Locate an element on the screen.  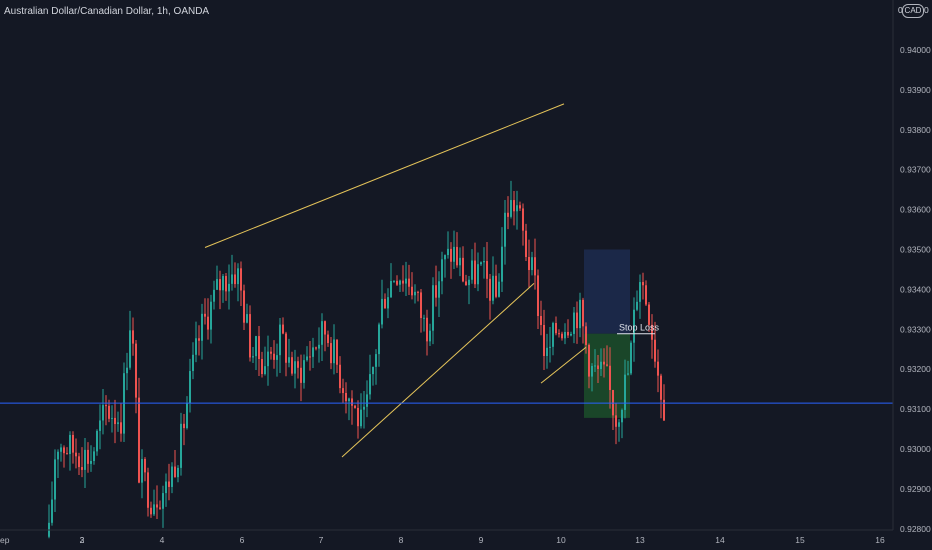
price-tick-label: 0.93700 is located at coordinates (915, 170).